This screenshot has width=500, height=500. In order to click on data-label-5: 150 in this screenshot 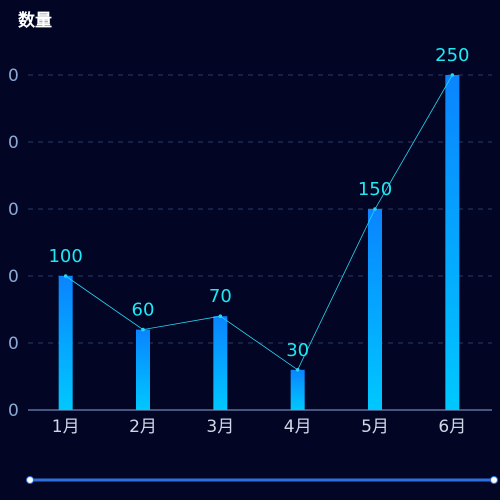, I will do `click(375, 189)`.